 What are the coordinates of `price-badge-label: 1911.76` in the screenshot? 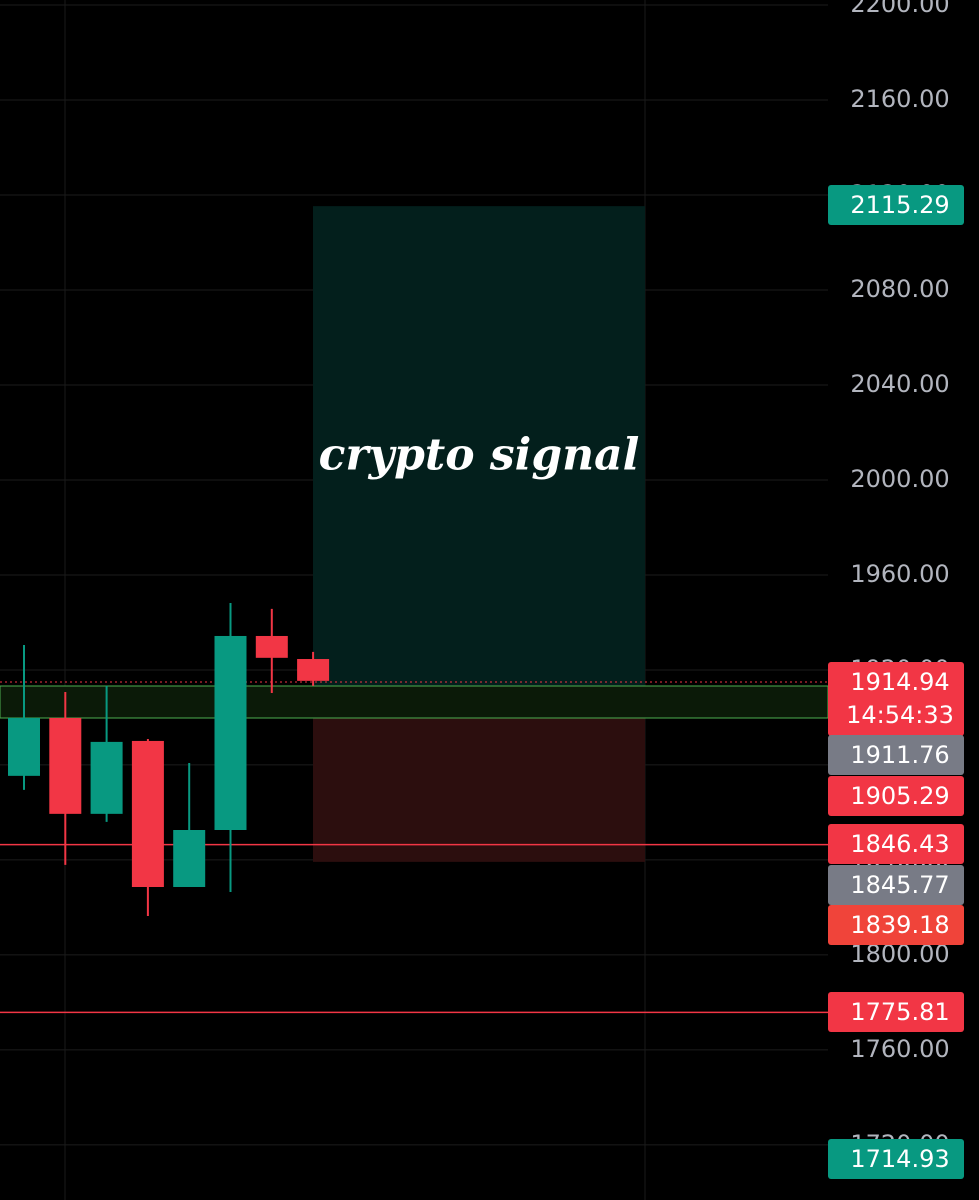 It's located at (899, 755).